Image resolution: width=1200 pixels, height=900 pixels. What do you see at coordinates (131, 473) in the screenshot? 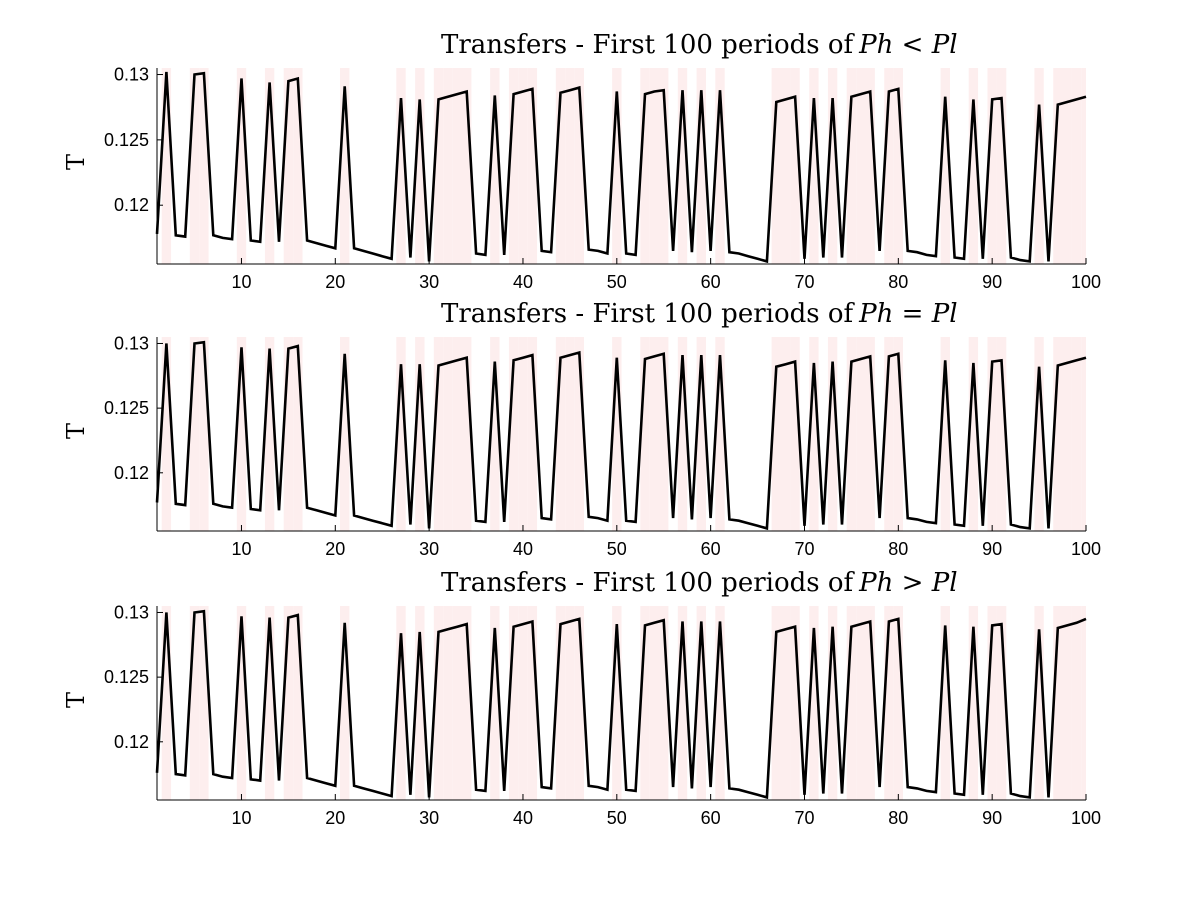
I see `y-tick-label: 0.12` at bounding box center [131, 473].